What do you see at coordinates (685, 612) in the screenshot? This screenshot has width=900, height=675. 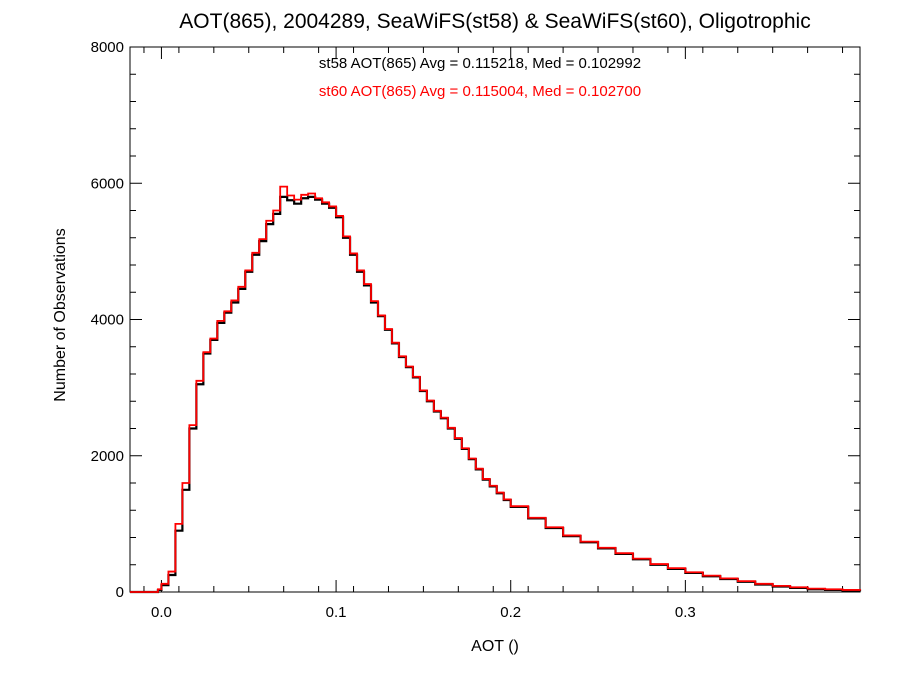 I see `x-tick-label: 0.3` at bounding box center [685, 612].